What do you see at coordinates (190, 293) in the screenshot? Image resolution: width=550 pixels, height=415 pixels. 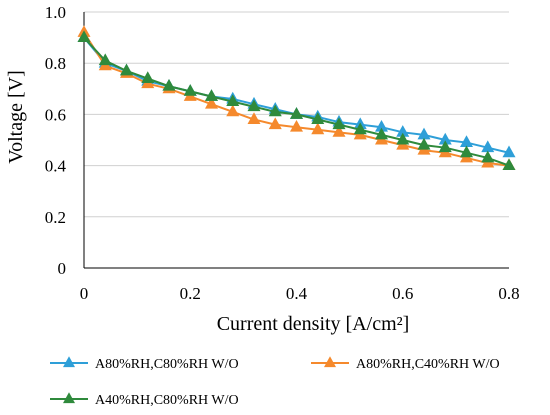 I see `x-tick-label: 0.2` at bounding box center [190, 293].